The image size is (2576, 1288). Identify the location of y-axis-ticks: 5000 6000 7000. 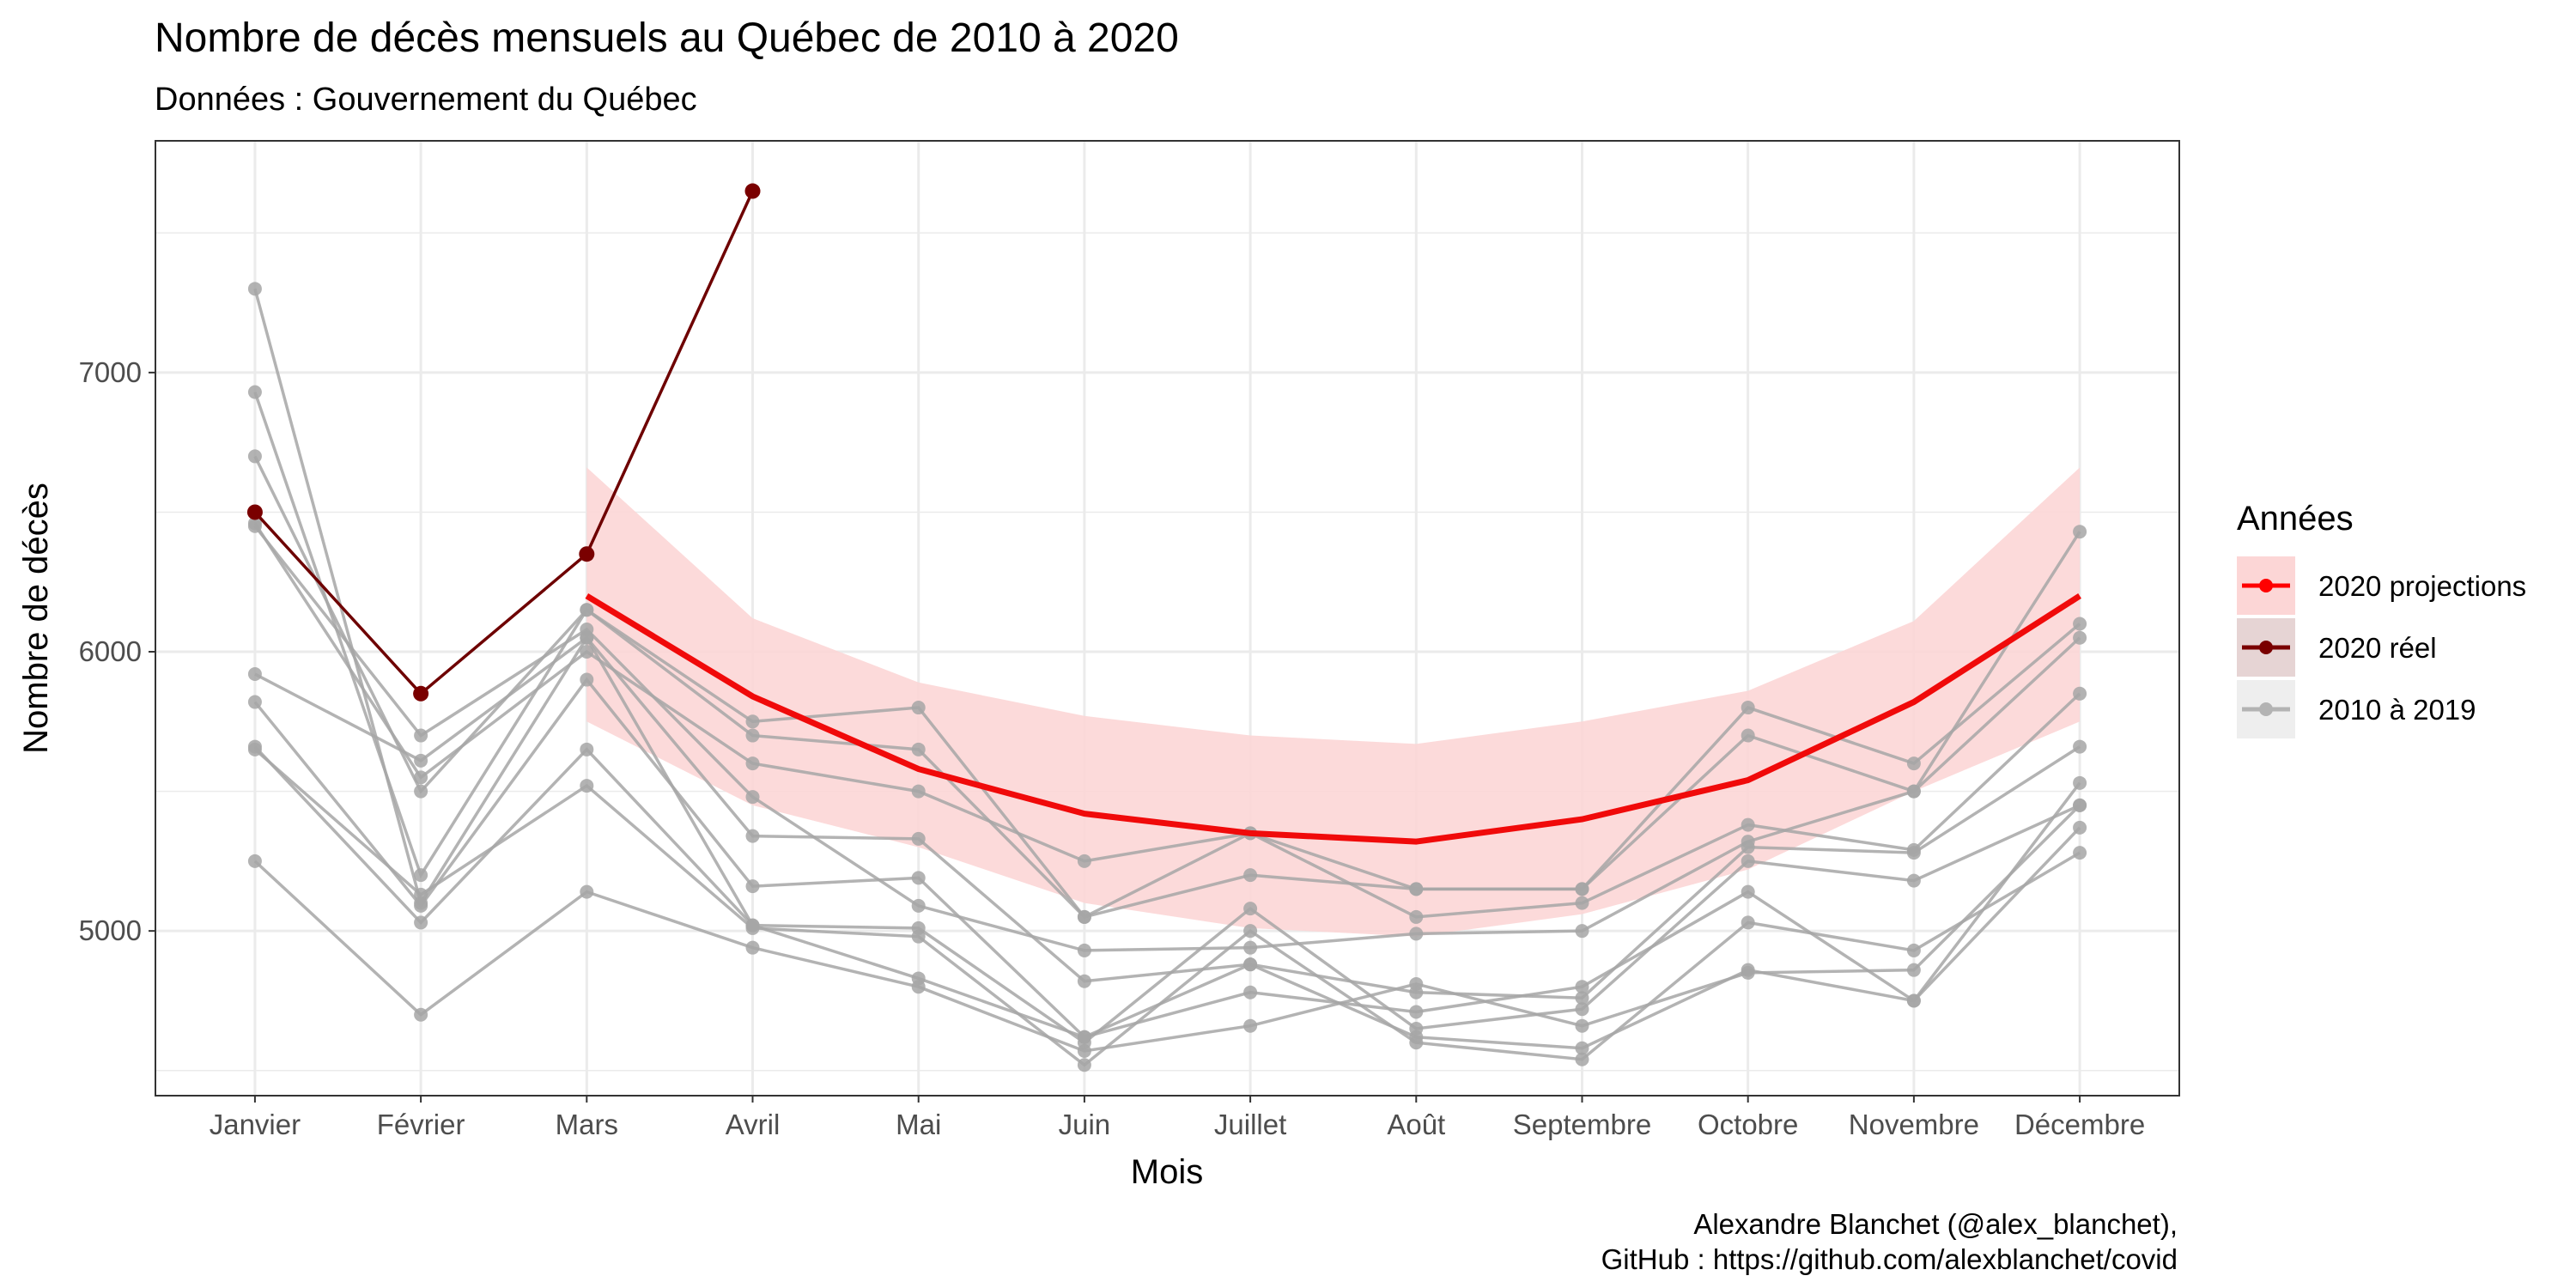
(117, 651).